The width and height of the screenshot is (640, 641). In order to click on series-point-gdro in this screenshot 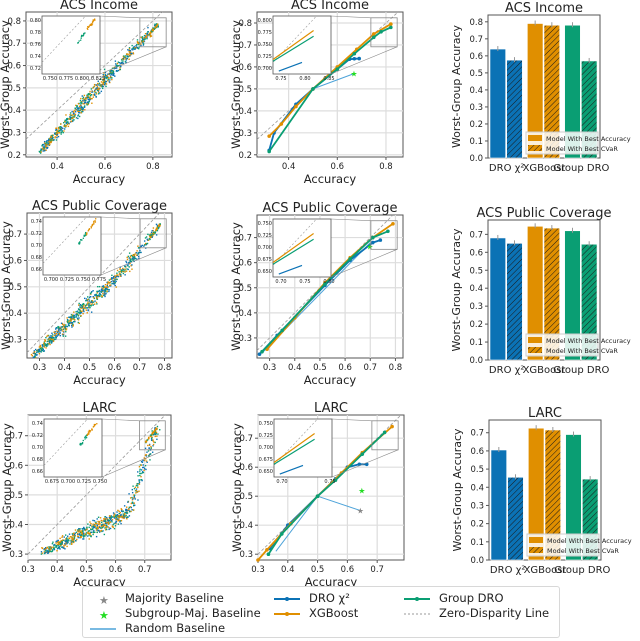, I will do `click(313, 89)`.